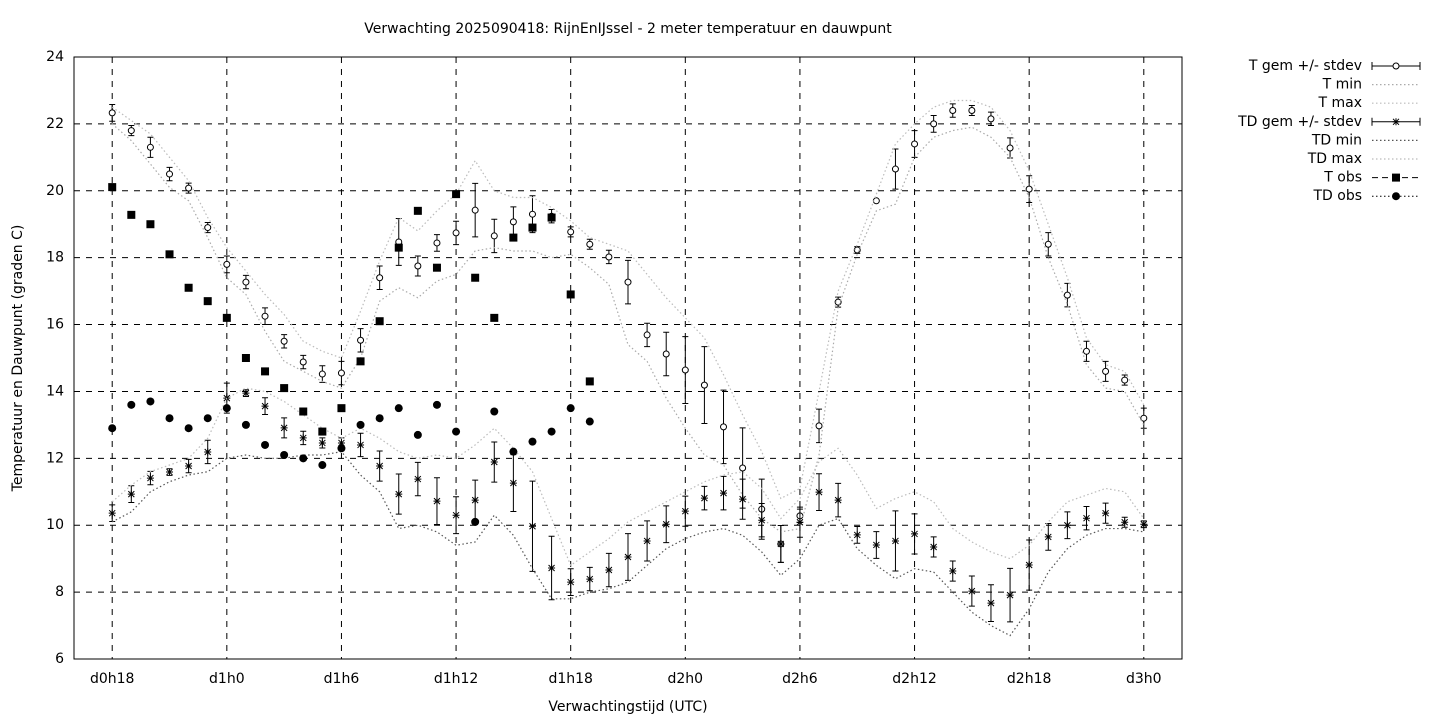 Image resolution: width=1440 pixels, height=720 pixels. What do you see at coordinates (686, 679) in the screenshot?
I see `x-tick-label: d2h0` at bounding box center [686, 679].